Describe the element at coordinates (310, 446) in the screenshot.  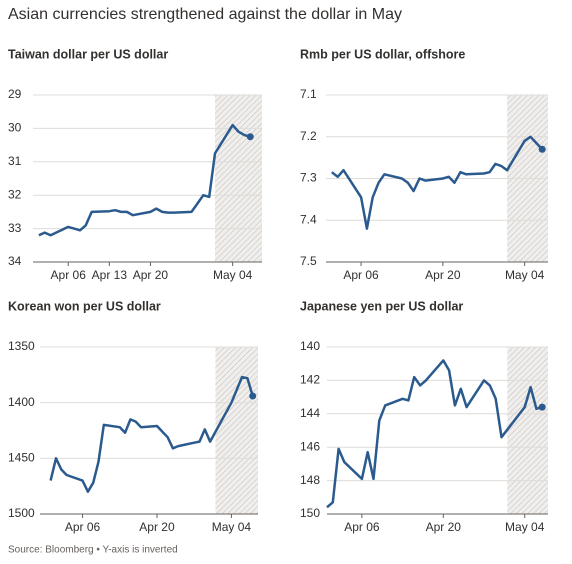
I see `y-tick-label: 146` at that location.